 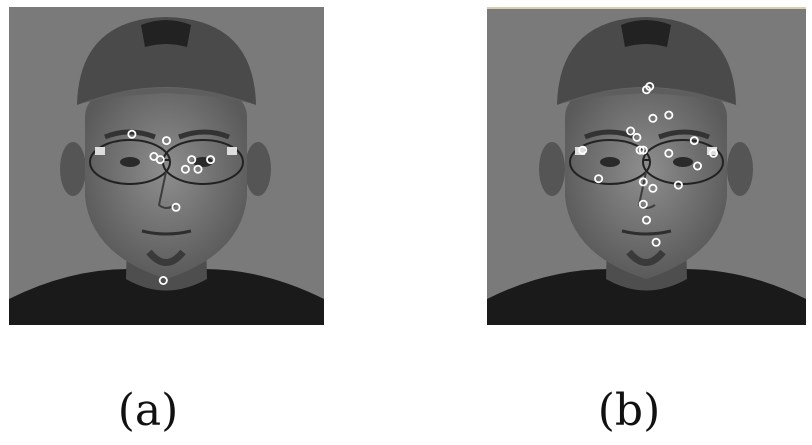 What do you see at coordinates (148, 410) in the screenshot?
I see `caption-a: (a)` at bounding box center [148, 410].